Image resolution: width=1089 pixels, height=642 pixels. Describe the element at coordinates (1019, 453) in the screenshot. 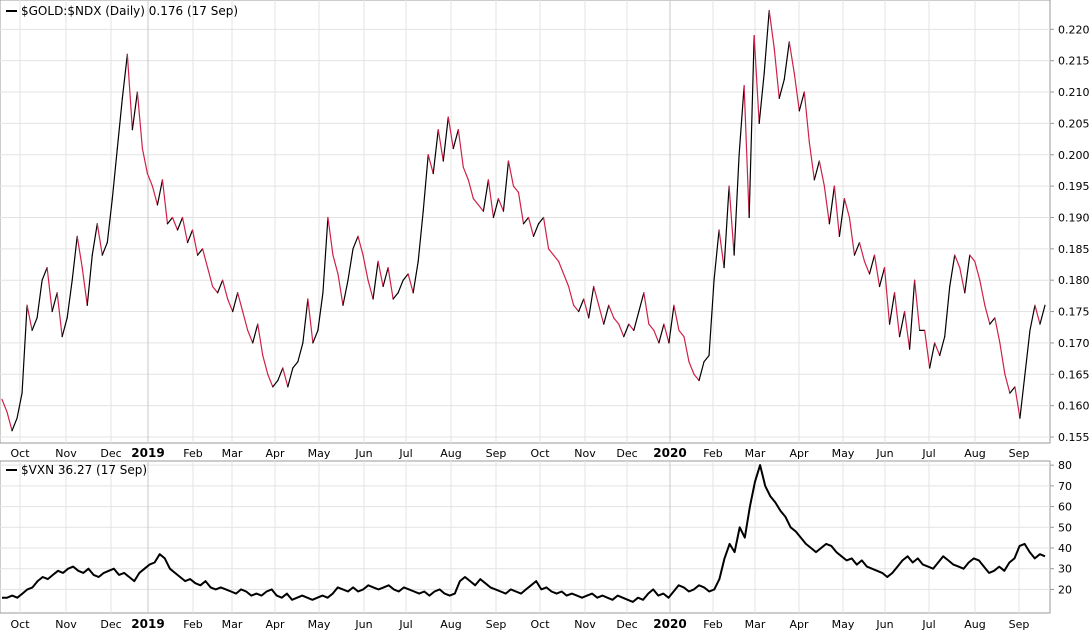

I see `x-tick-label: Sep` at that location.